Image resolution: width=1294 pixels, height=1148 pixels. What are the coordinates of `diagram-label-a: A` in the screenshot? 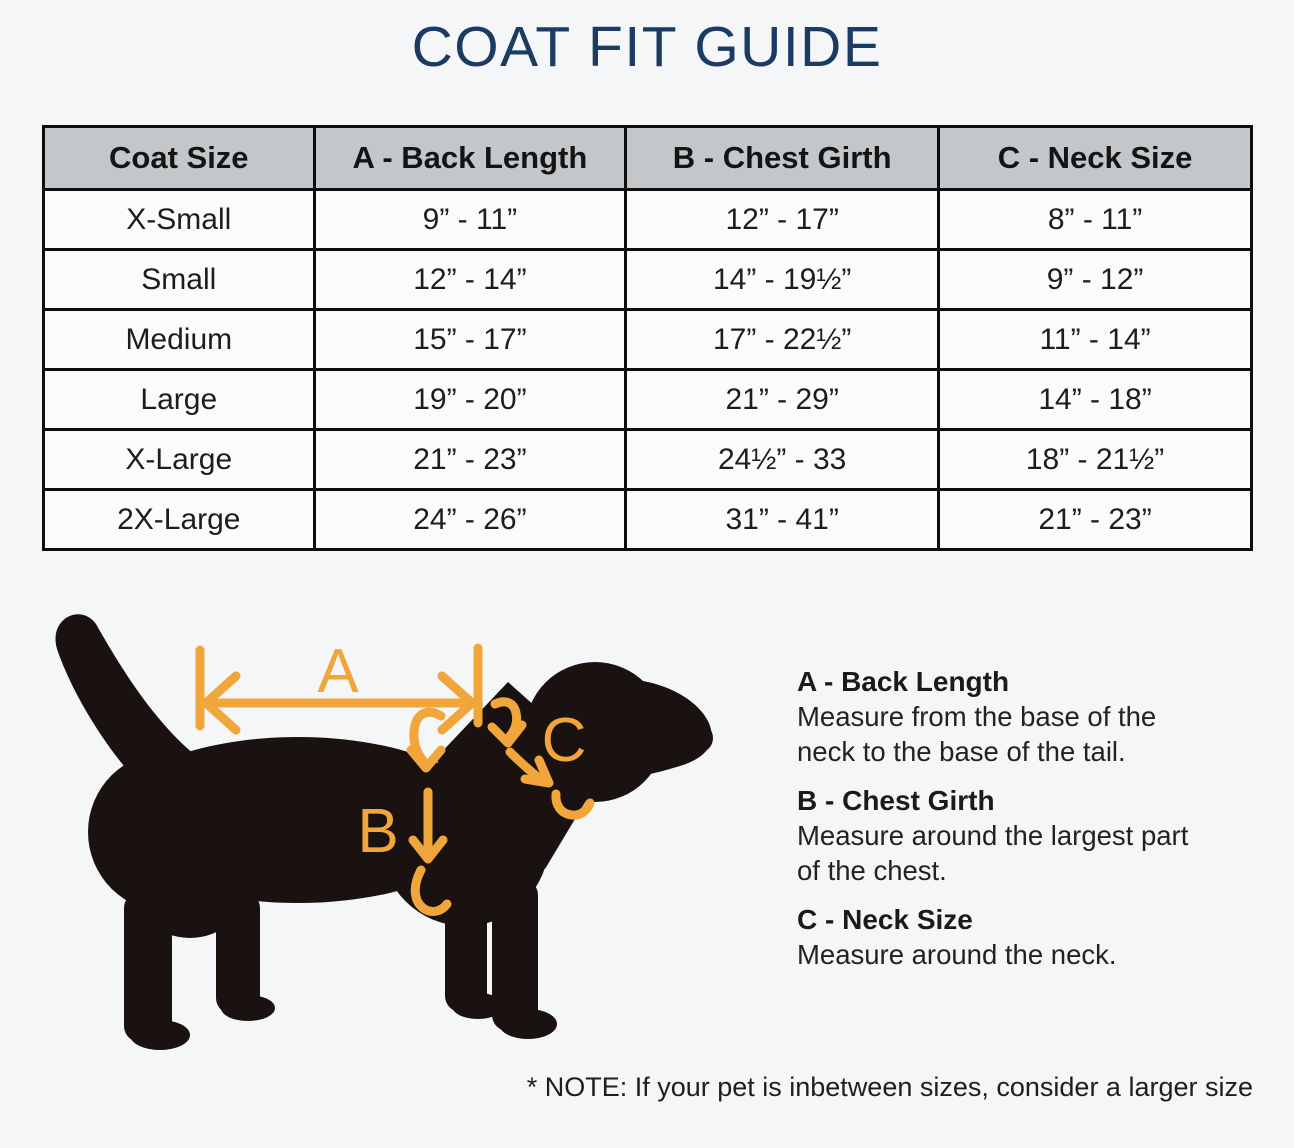 It's located at (338, 671).